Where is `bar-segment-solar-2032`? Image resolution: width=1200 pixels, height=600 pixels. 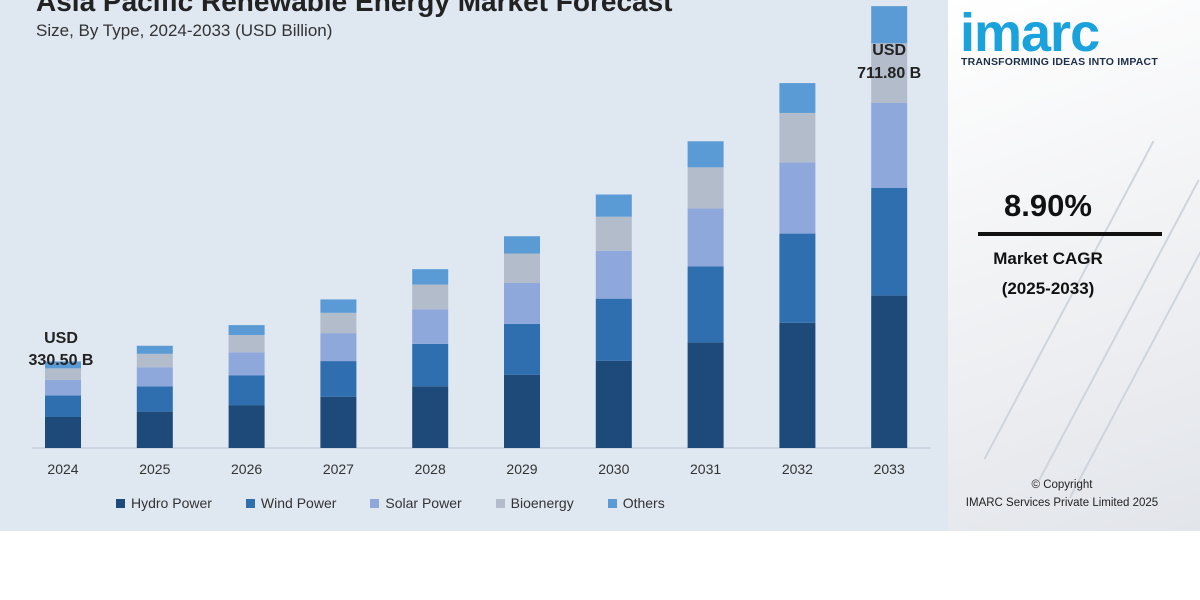 bar-segment-solar-2032 is located at coordinates (797, 198).